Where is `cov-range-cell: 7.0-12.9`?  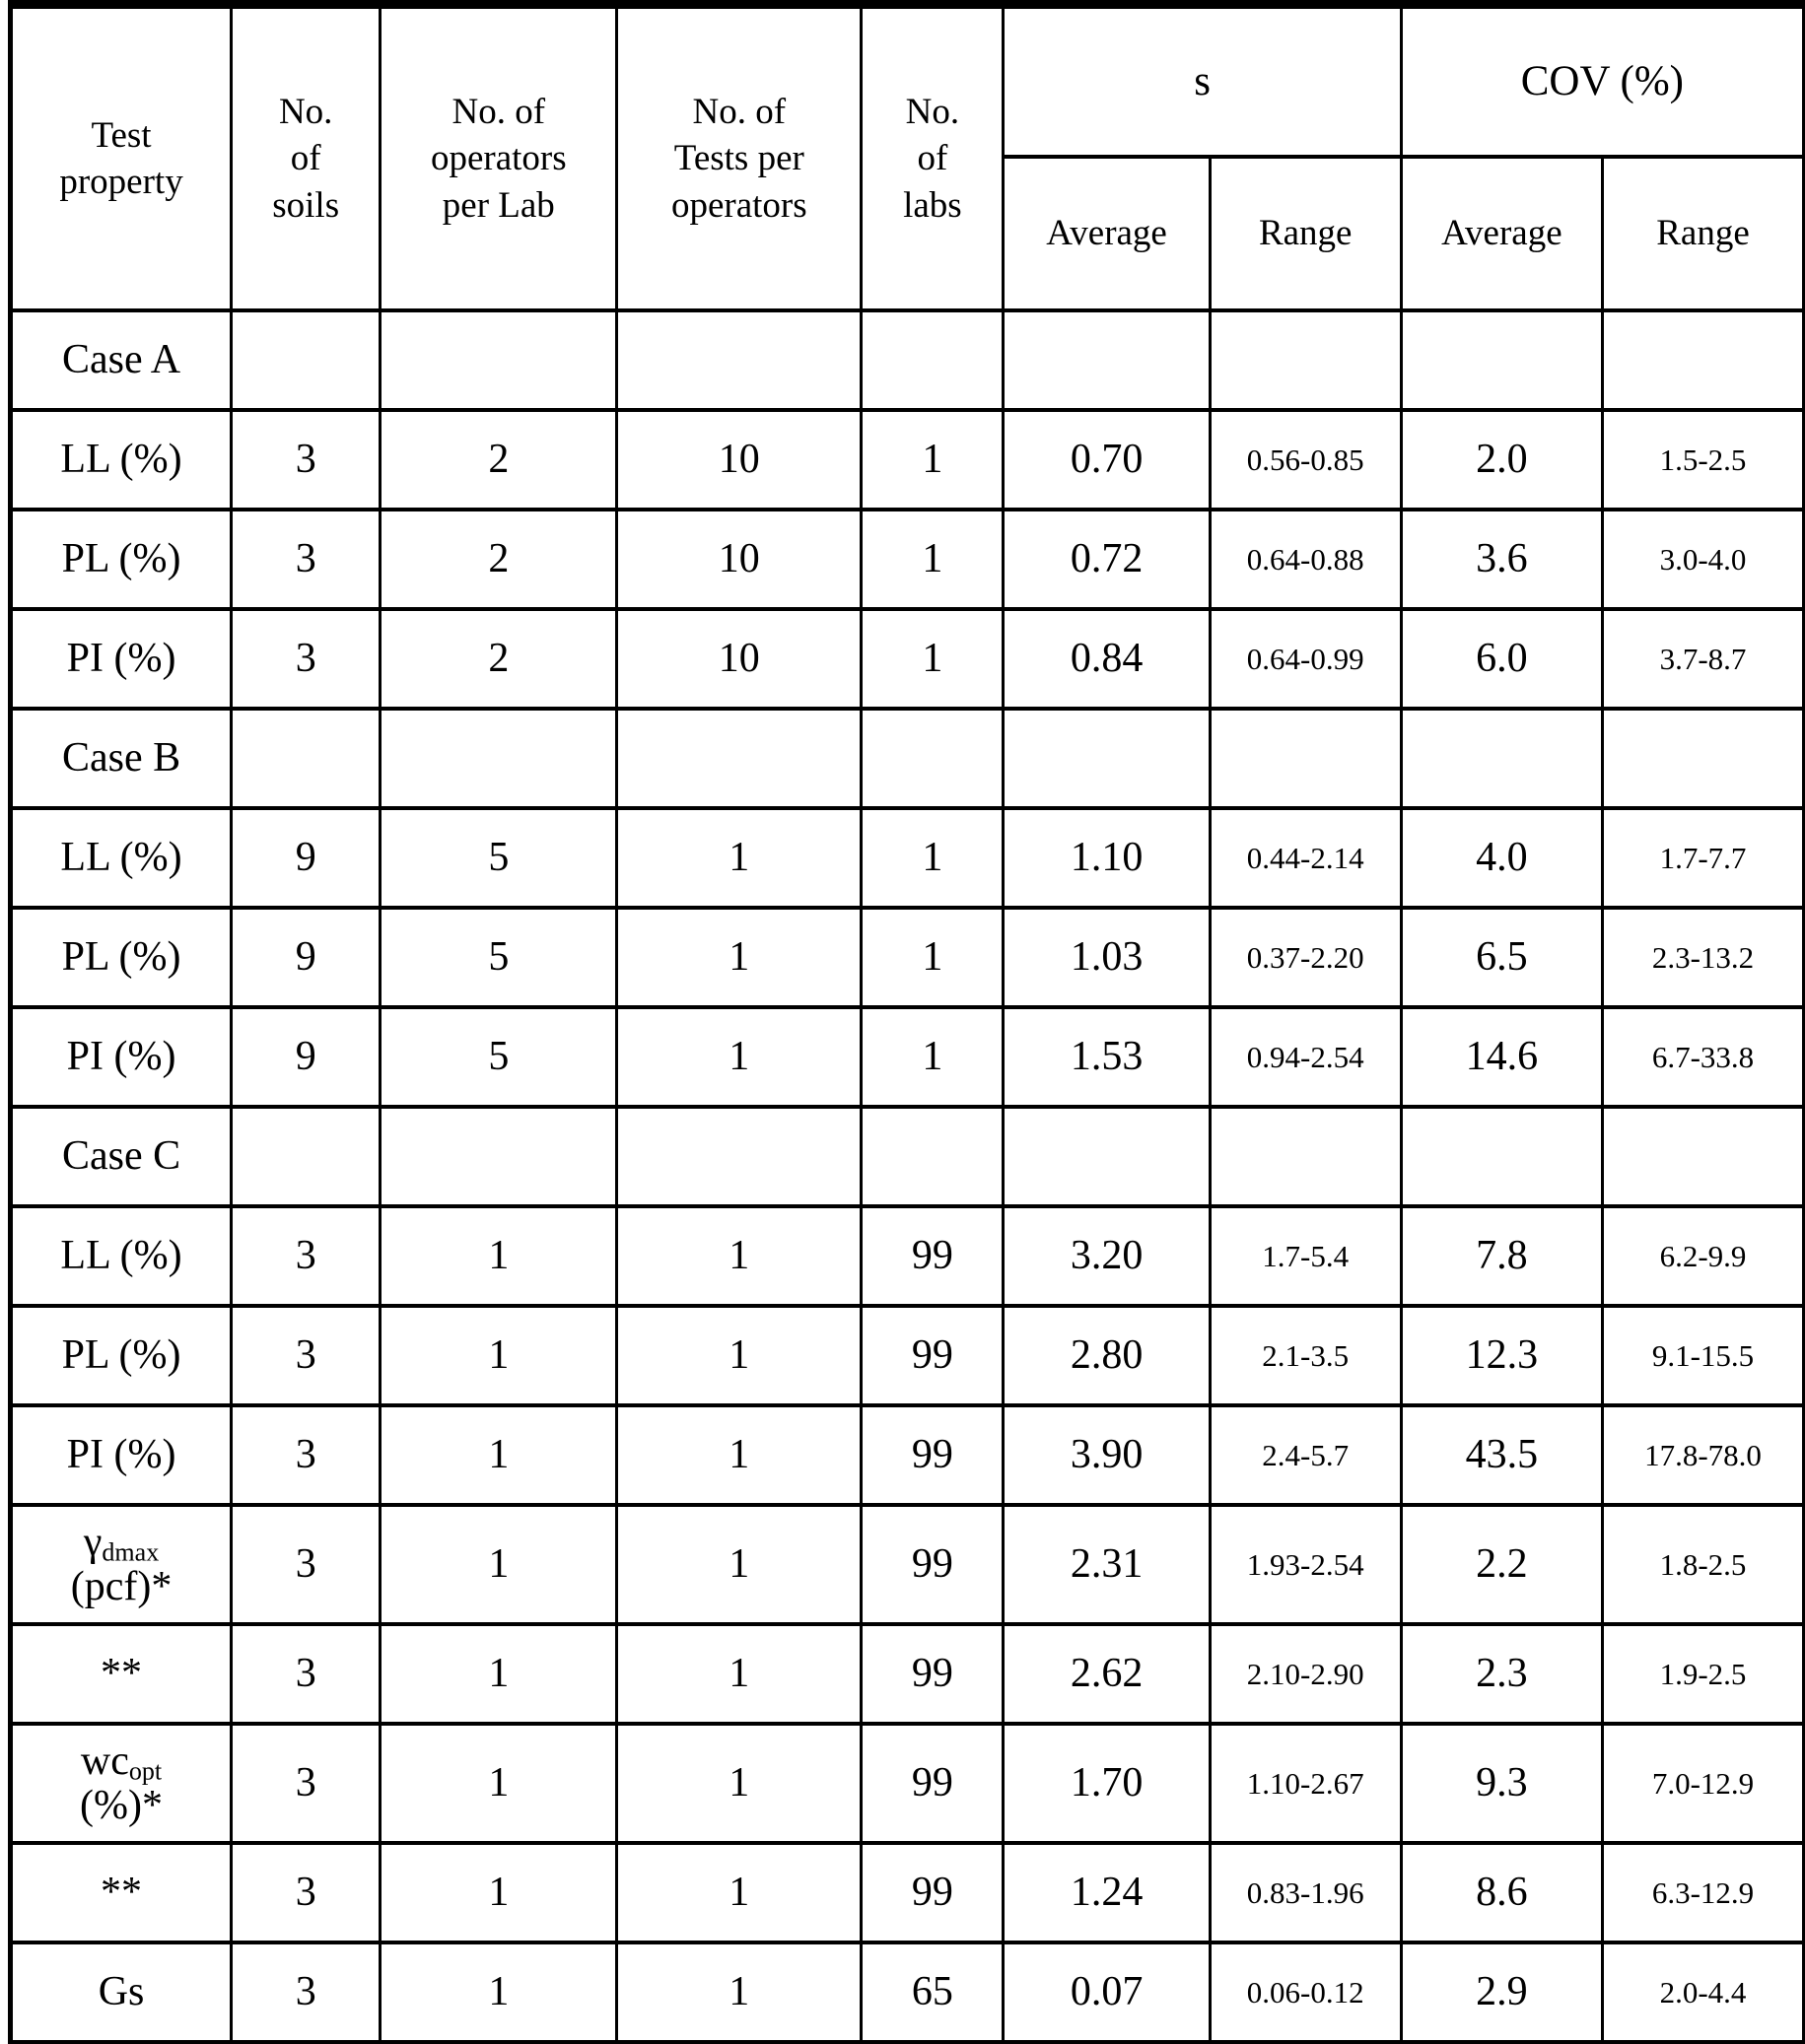
cov-range-cell: 7.0-12.9 is located at coordinates (1702, 1783).